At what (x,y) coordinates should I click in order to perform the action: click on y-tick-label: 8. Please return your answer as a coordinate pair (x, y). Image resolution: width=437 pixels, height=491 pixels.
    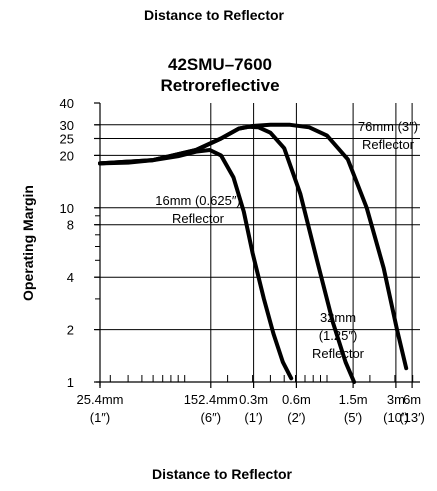
    Looking at the image, I should click on (70, 225).